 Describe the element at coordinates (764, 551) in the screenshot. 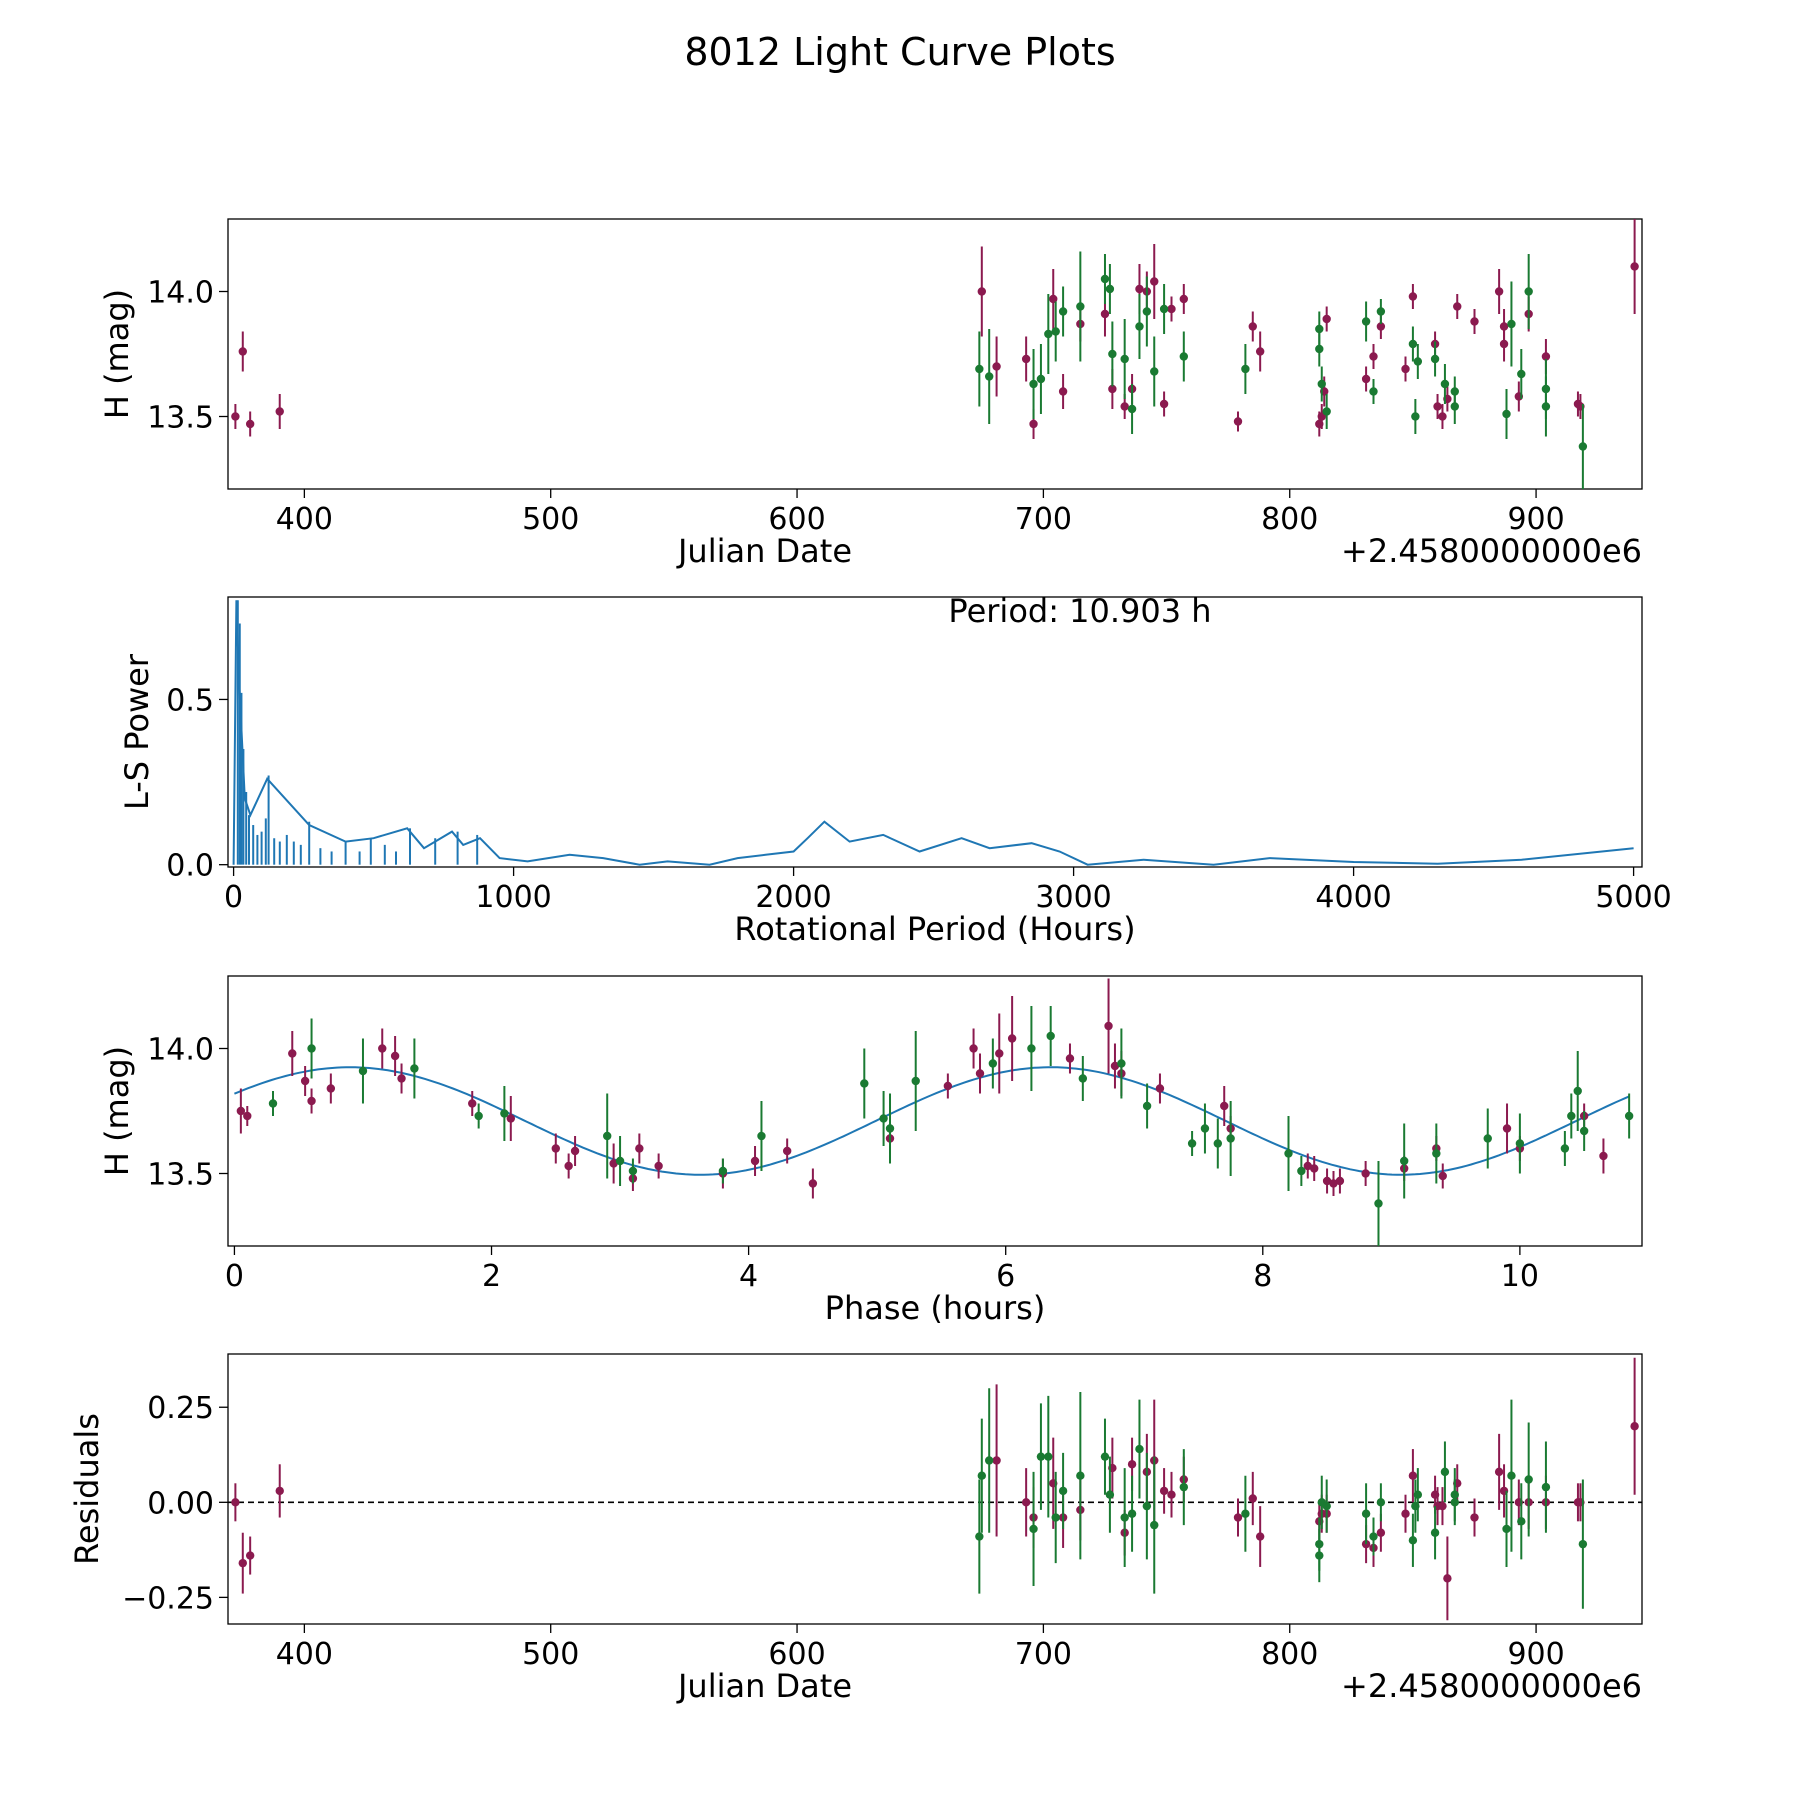

I see `x-axis-label: Julian Date` at that location.